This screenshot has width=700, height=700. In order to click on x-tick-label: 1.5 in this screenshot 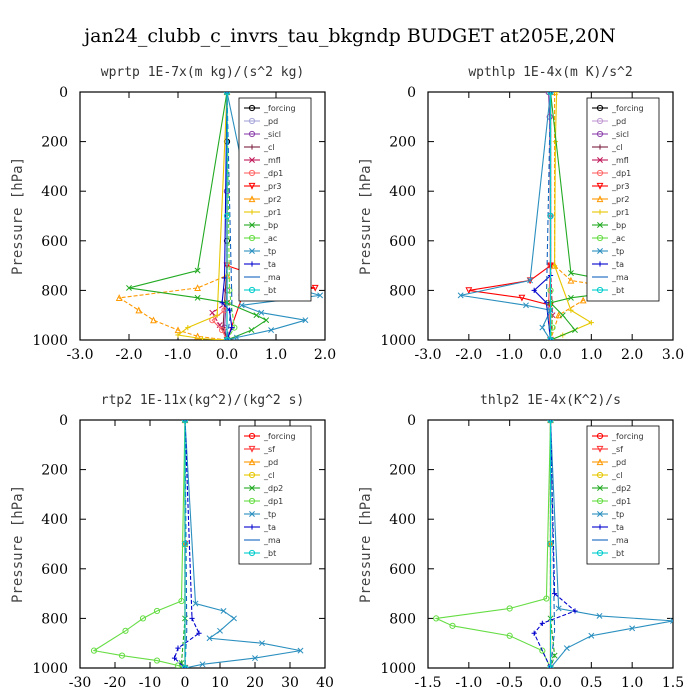, I will do `click(673, 683)`.